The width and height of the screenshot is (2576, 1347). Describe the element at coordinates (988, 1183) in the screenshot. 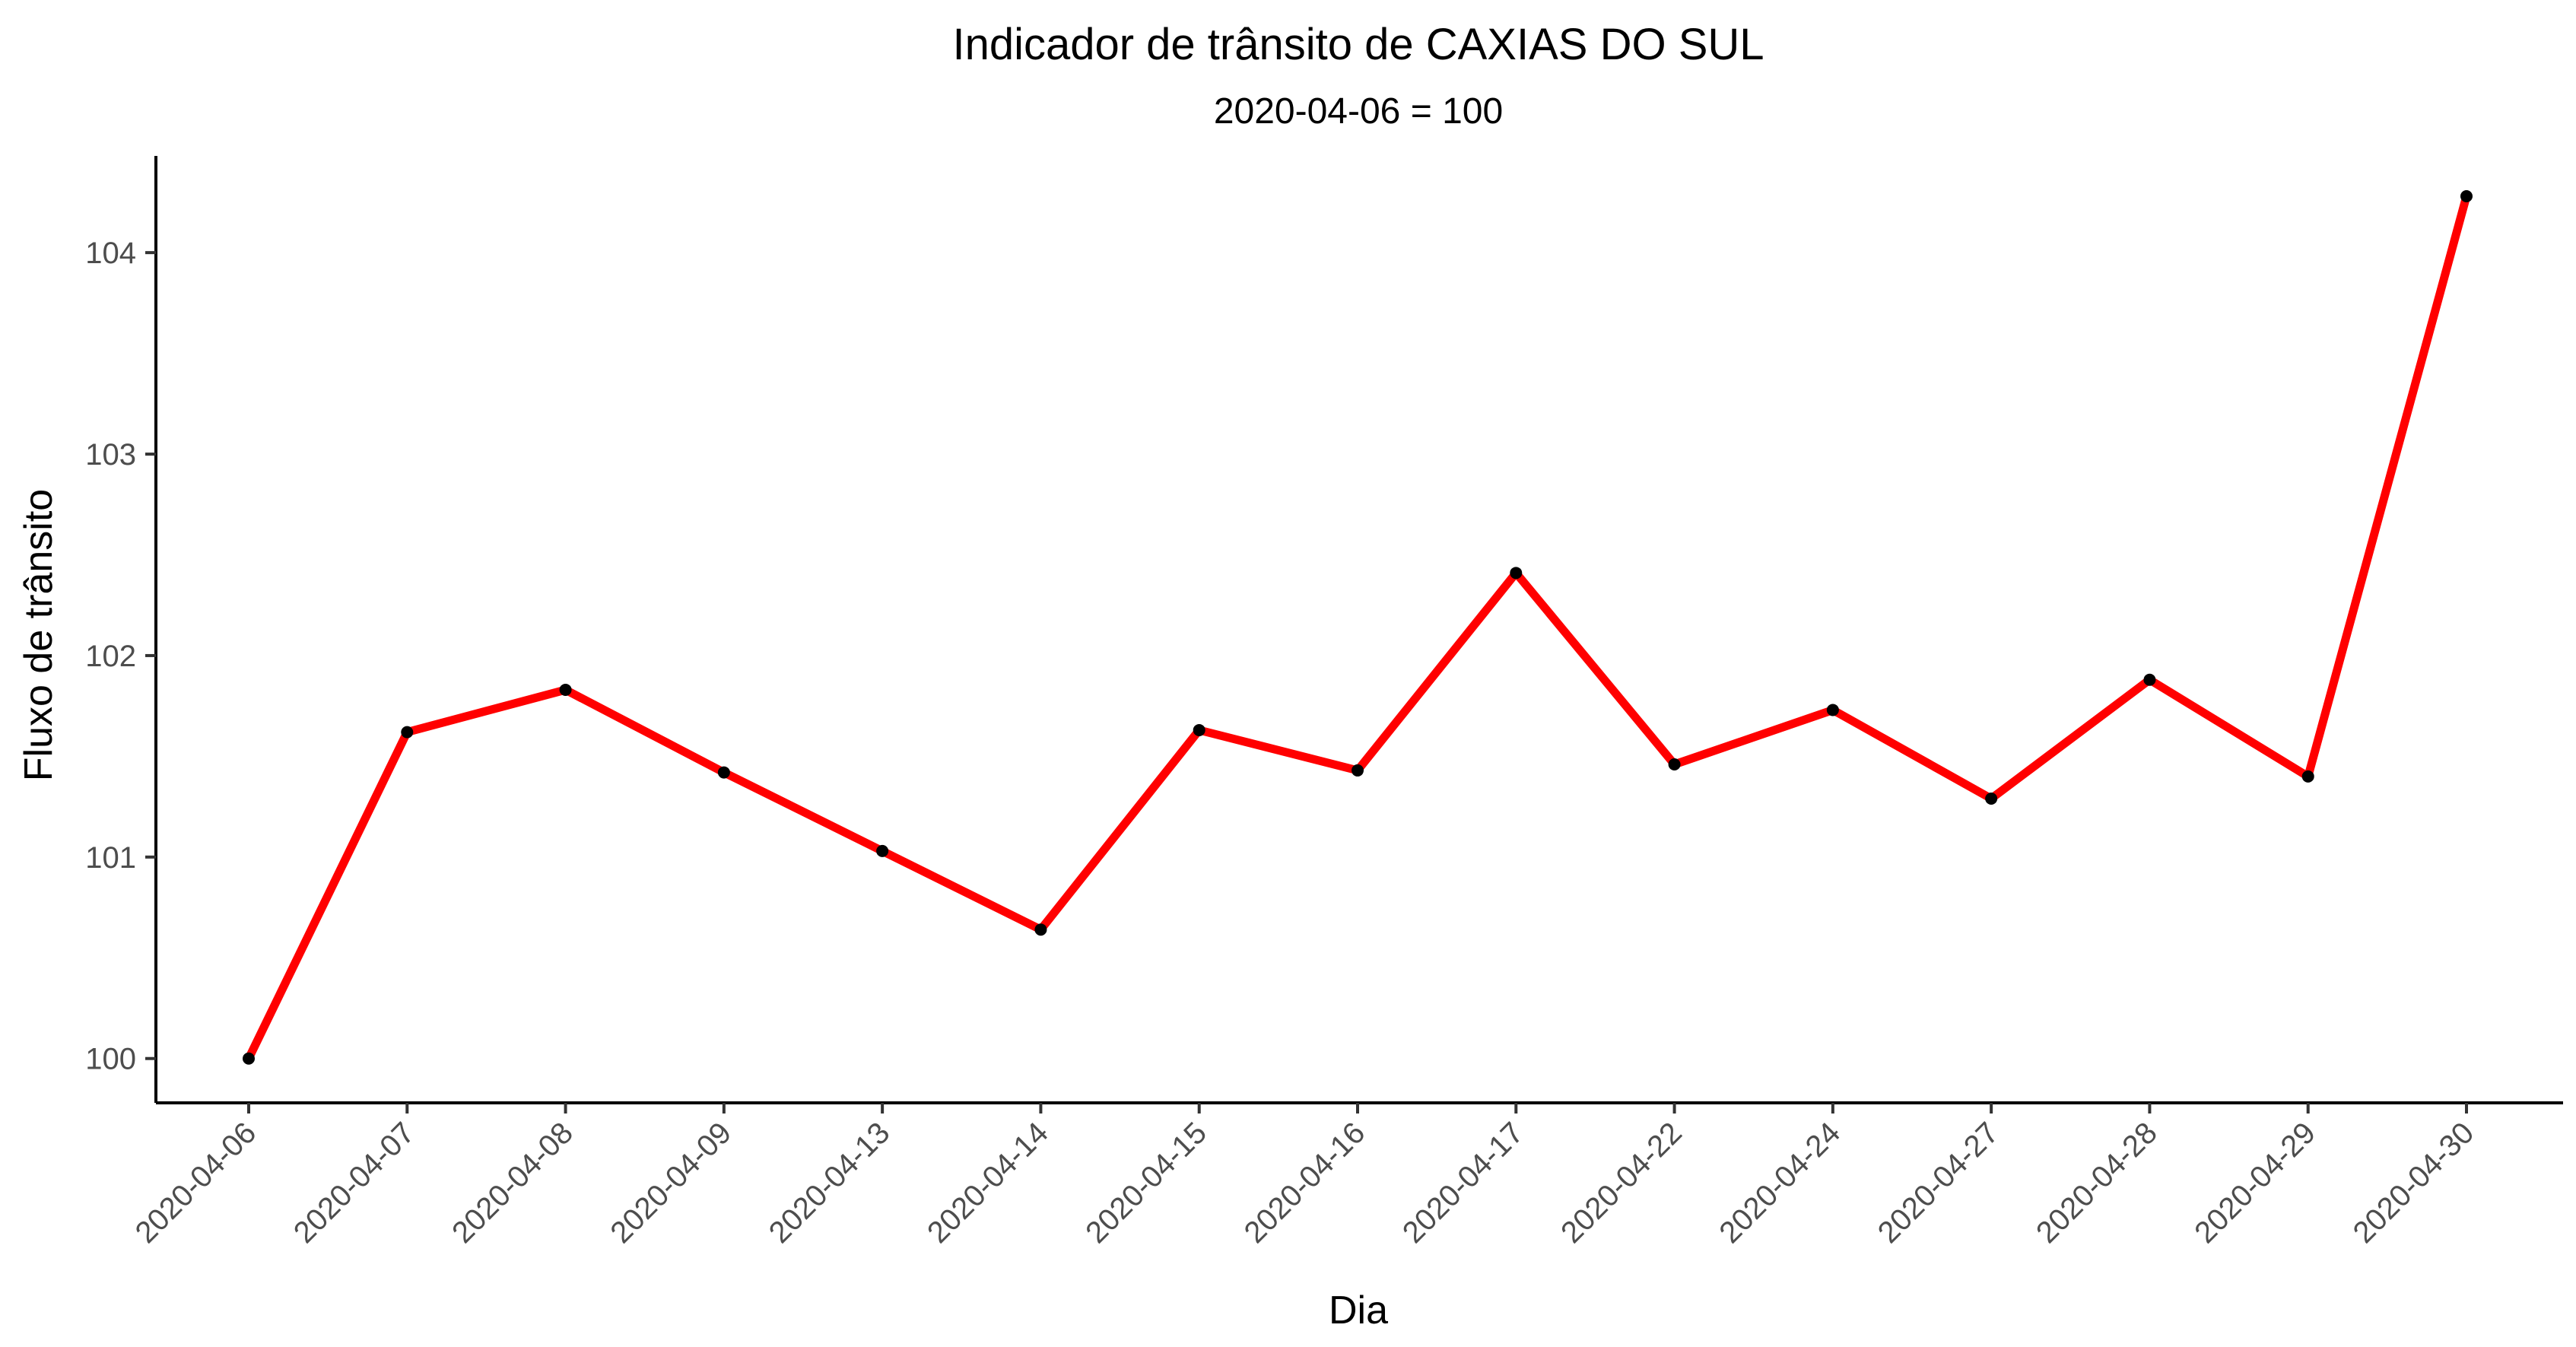

I see `x-tick-label: 2020-04-14` at that location.